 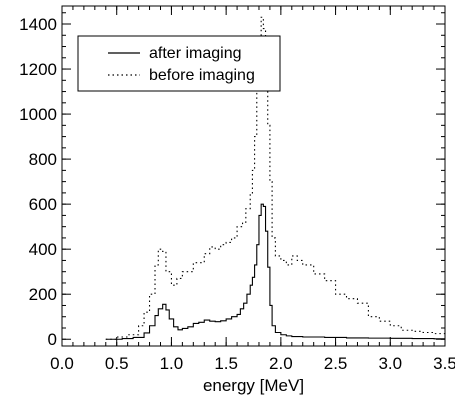 I want to click on y-tick-label: 200, so click(x=43, y=294).